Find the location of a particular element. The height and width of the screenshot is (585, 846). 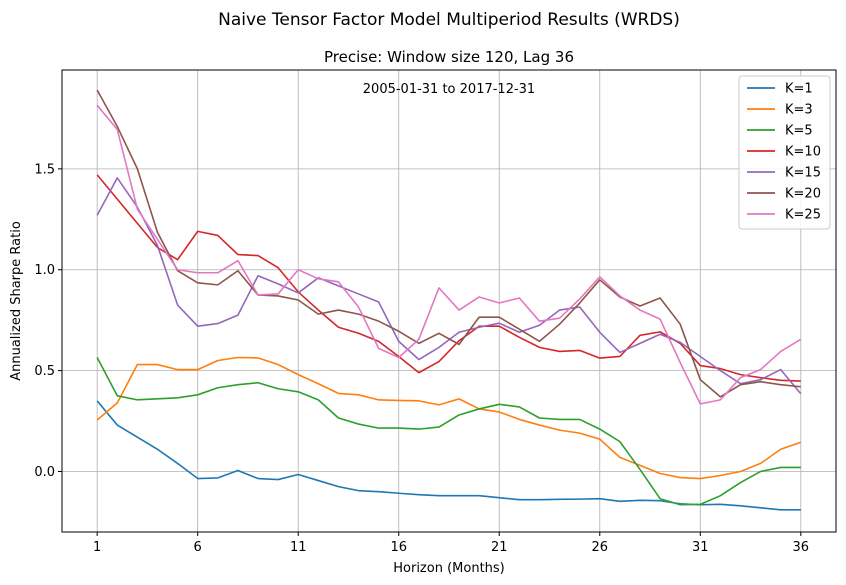

legend-label-k20: K=20 is located at coordinates (803, 194).